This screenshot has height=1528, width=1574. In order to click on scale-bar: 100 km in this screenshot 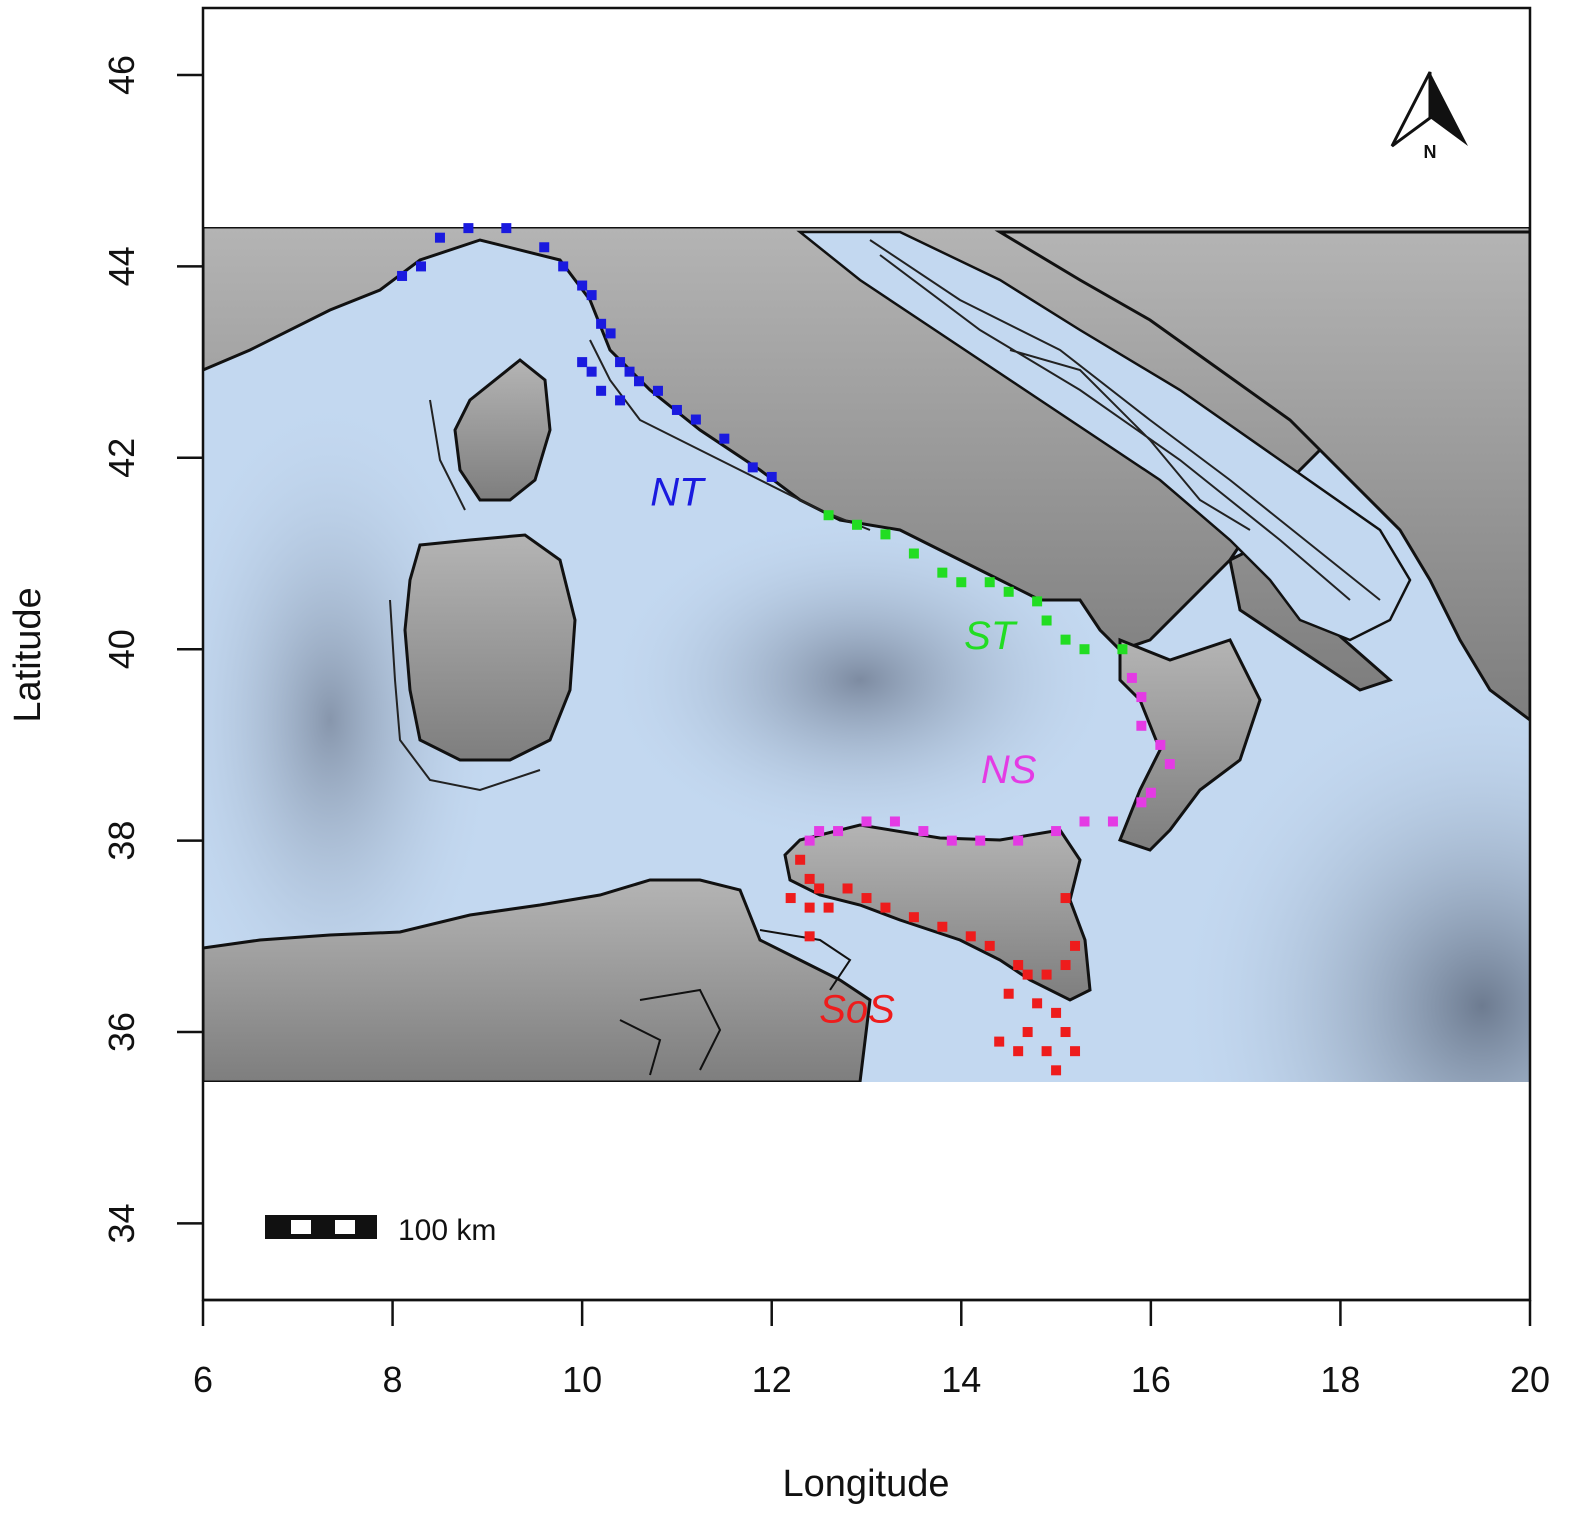, I will do `click(380, 1230)`.